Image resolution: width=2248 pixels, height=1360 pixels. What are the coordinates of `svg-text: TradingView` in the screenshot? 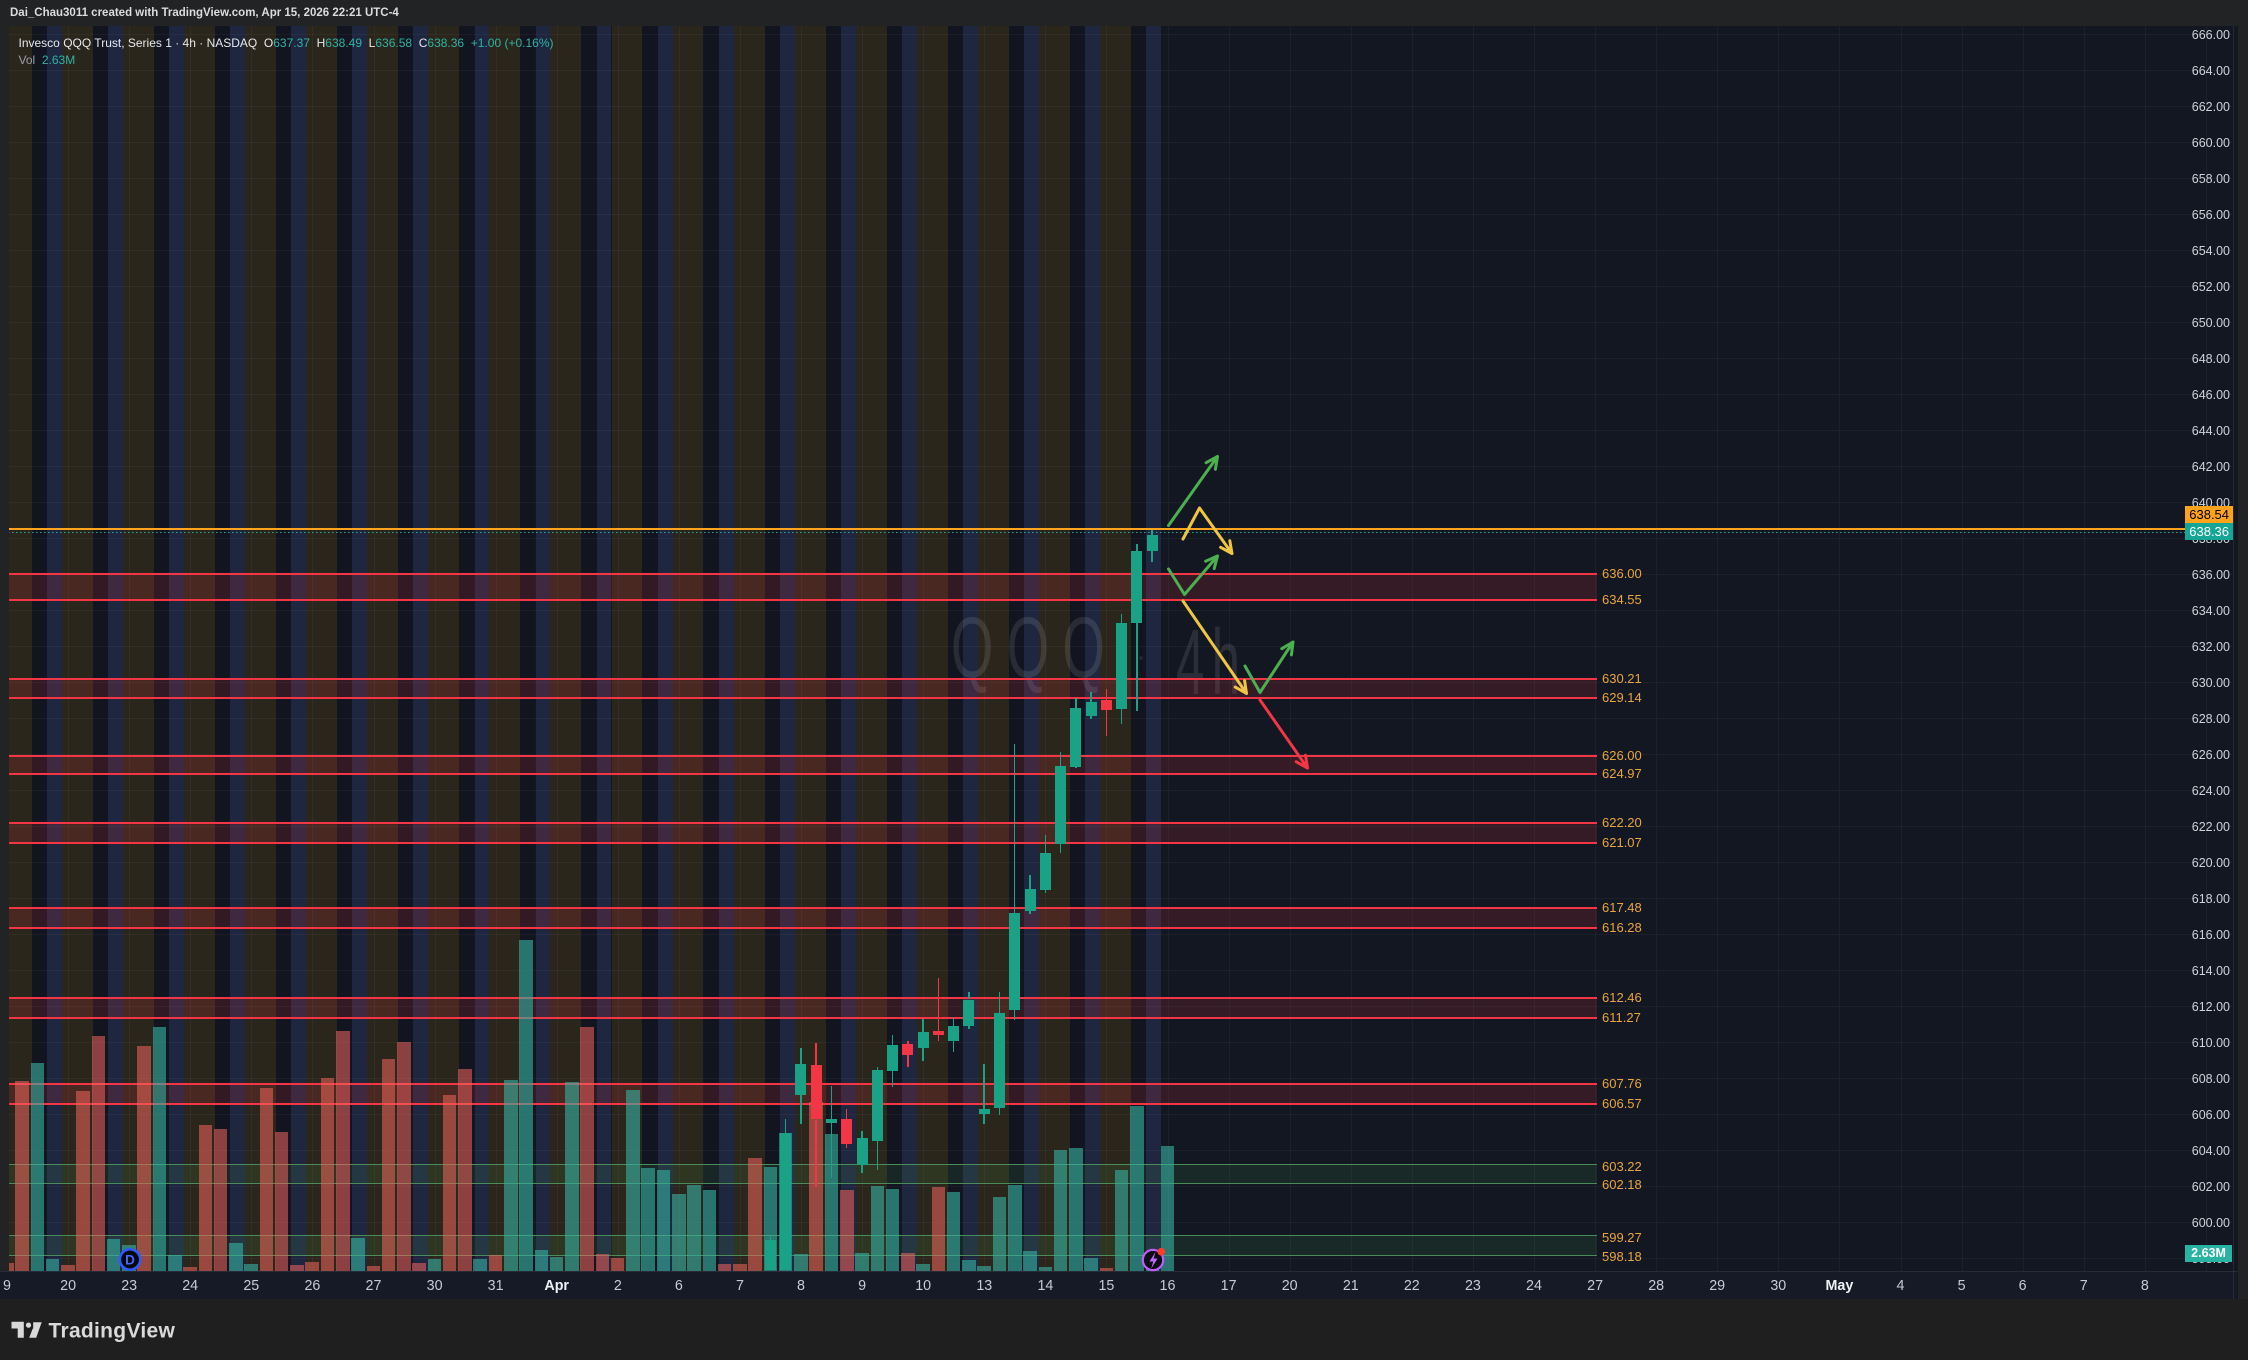 It's located at (112, 1330).